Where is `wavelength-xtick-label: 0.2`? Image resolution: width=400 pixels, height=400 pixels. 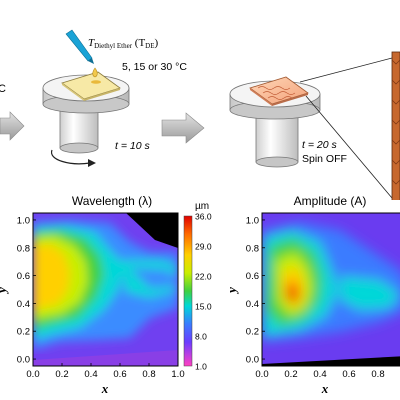 wavelength-xtick-label: 0.2 is located at coordinates (61, 374).